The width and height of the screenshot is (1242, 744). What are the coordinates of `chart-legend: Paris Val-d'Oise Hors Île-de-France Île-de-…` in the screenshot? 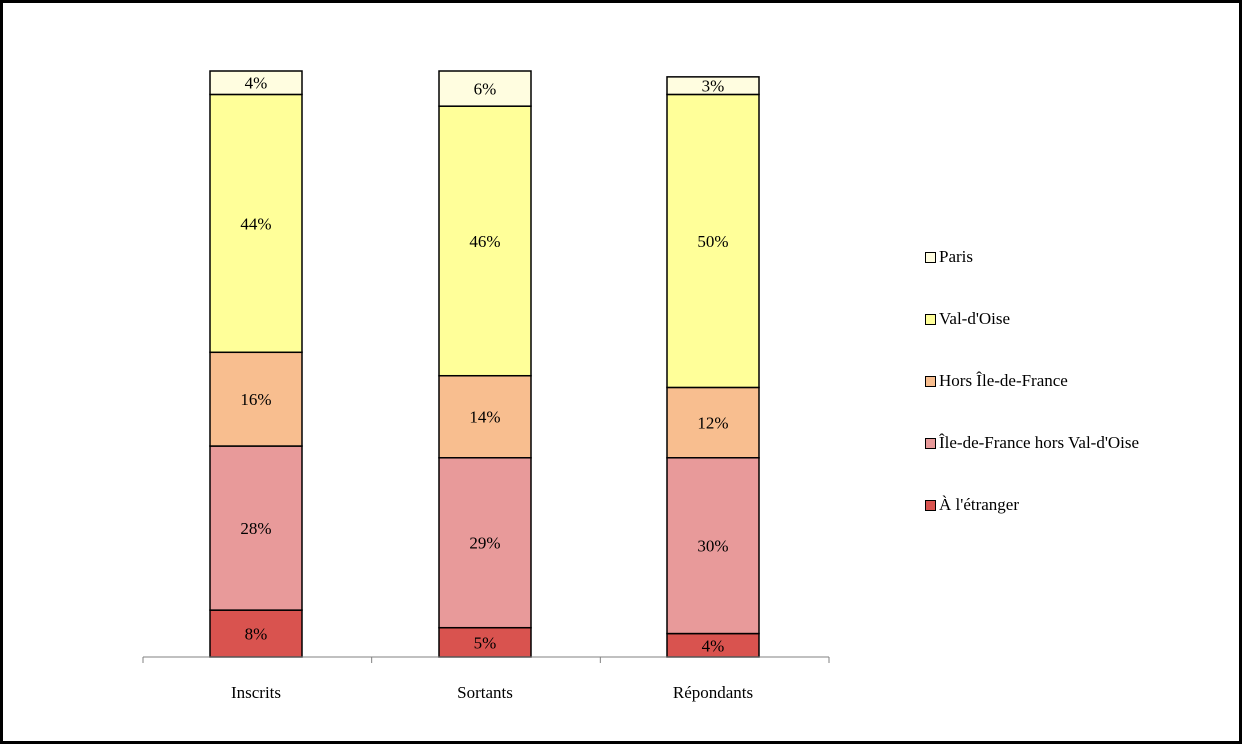 It's located at (1032, 401).